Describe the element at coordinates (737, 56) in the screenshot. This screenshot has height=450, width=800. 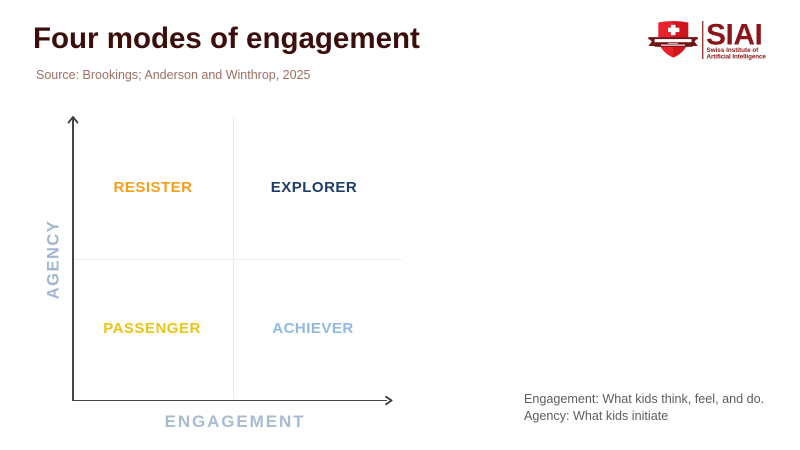
I see `svg-text: Artificial Intelligence` at that location.